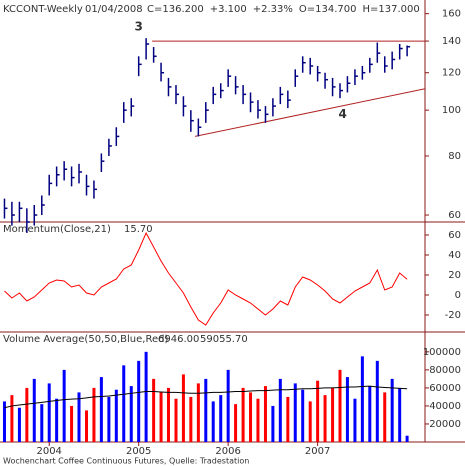 The image size is (465, 466). I want to click on volume-average, so click(206, 397).